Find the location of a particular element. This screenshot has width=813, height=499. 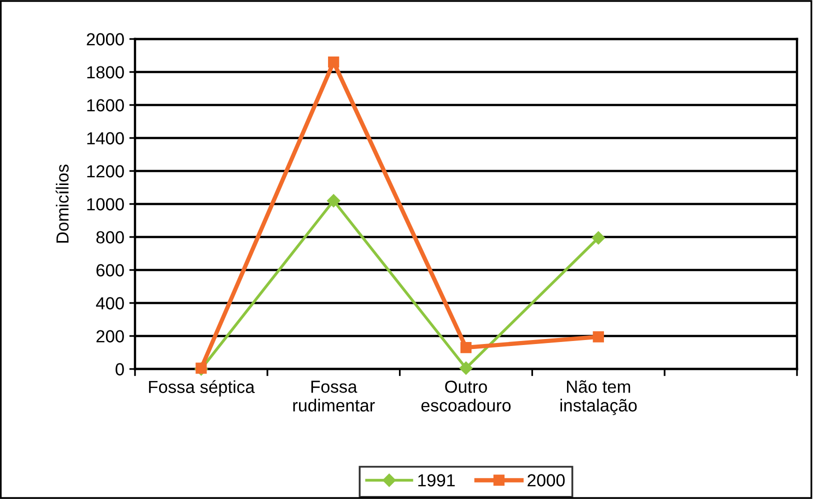

x-tick-label: Fossa séptica is located at coordinates (202, 388).